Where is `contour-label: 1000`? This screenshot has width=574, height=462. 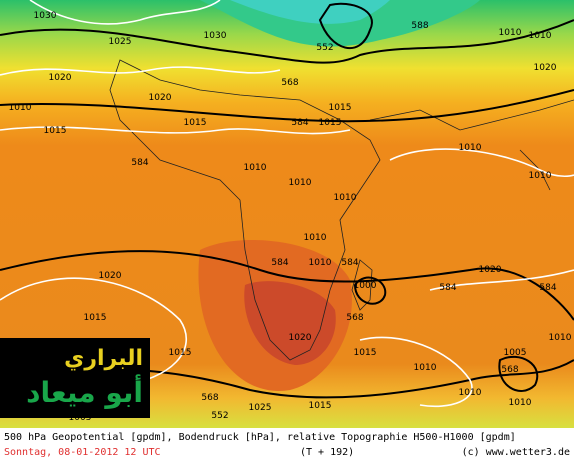
contour-label: 1000 is located at coordinates (365, 286).